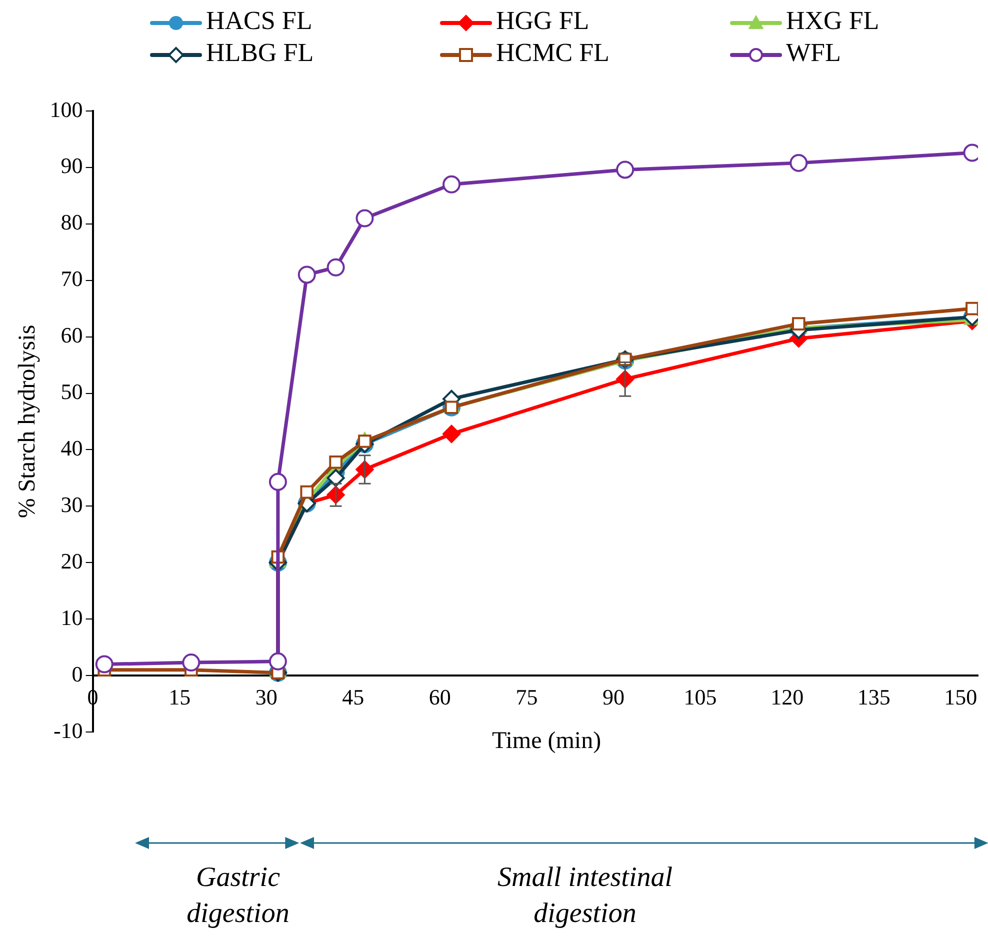 This screenshot has width=988, height=938. I want to click on y-tick-label: 70, so click(71, 279).